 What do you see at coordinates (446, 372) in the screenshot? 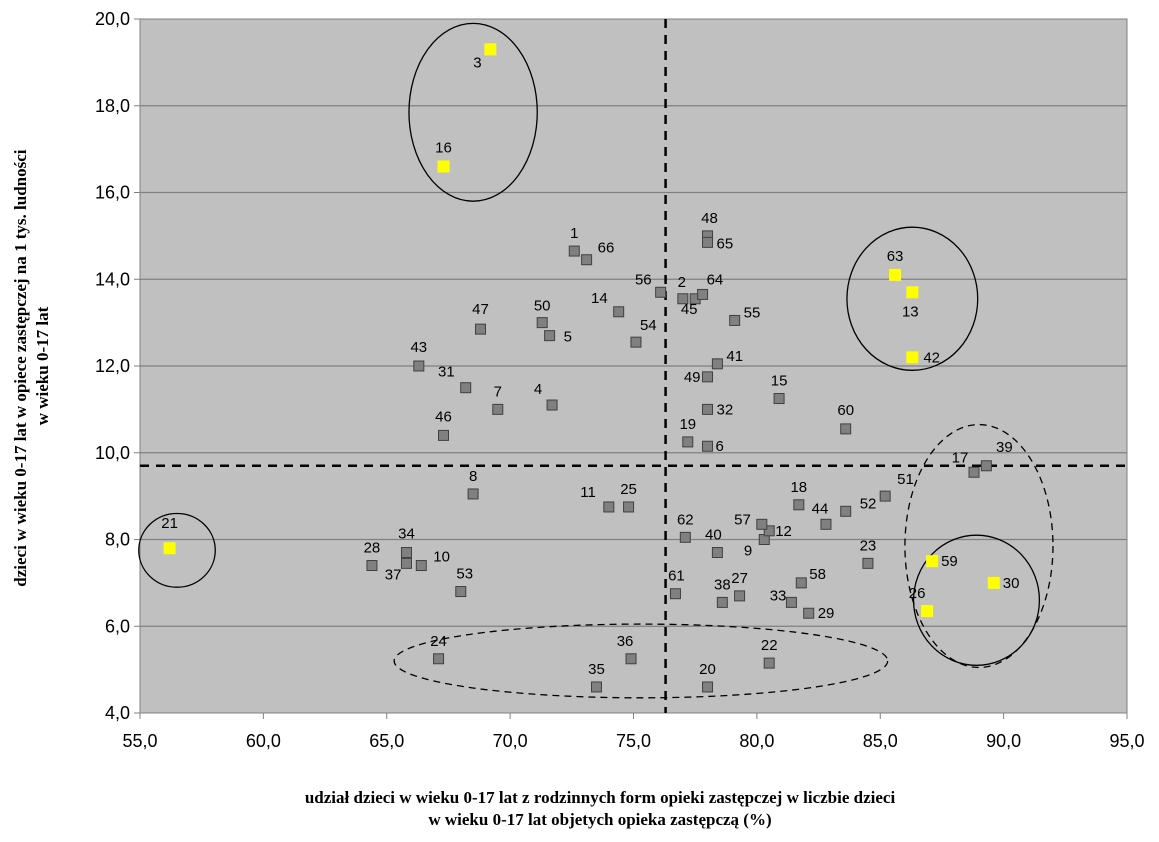
I see `point-label: 31` at bounding box center [446, 372].